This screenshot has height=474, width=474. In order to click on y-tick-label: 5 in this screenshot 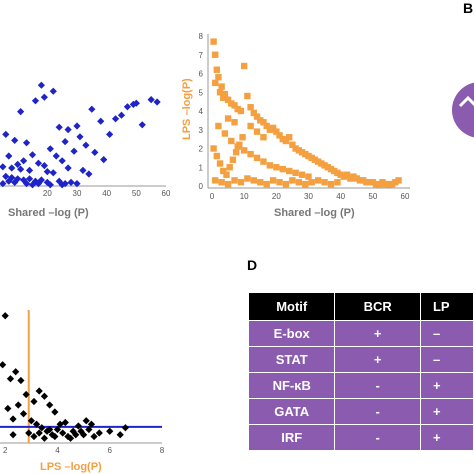, I will do `click(201, 92)`.